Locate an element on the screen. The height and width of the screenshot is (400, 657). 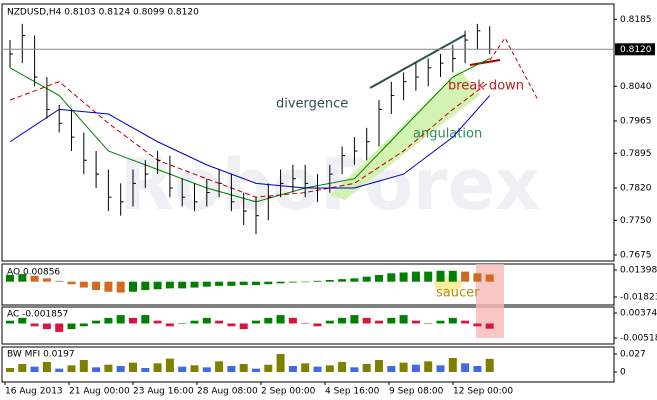
angulation-zone is located at coordinates (405, 135).